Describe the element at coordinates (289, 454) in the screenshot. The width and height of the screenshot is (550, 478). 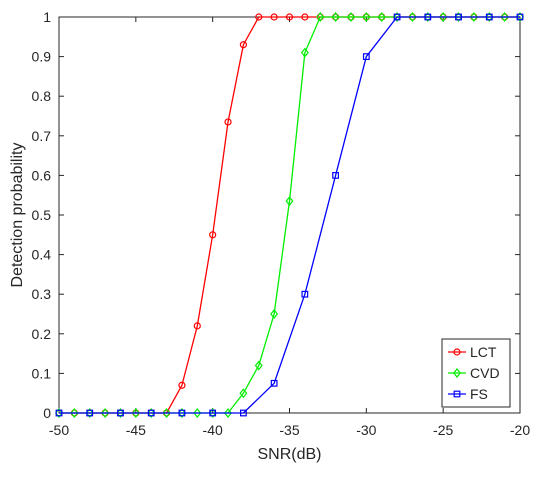
I see `x-axis-title: SNR(dB)` at that location.